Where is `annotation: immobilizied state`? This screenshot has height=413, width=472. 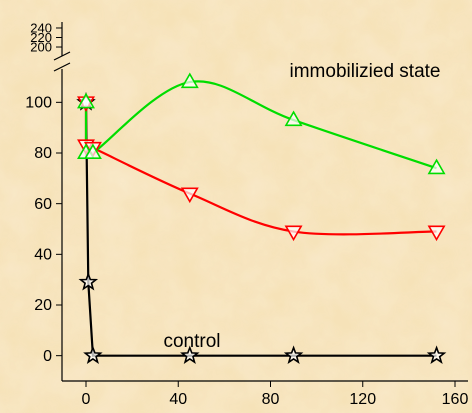 annotation: immobilizied state is located at coordinates (365, 71).